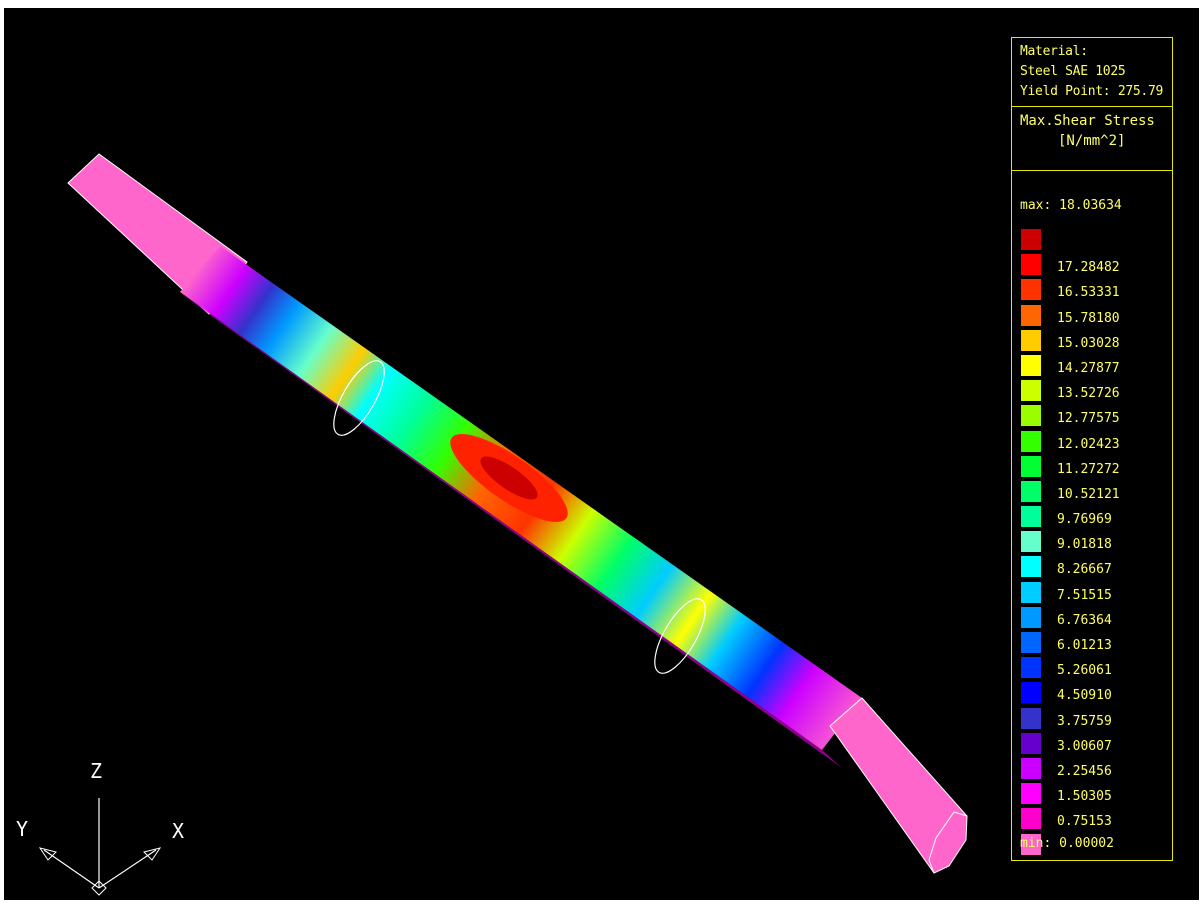 The width and height of the screenshot is (1202, 908). I want to click on stress-peak, so click(509, 478).